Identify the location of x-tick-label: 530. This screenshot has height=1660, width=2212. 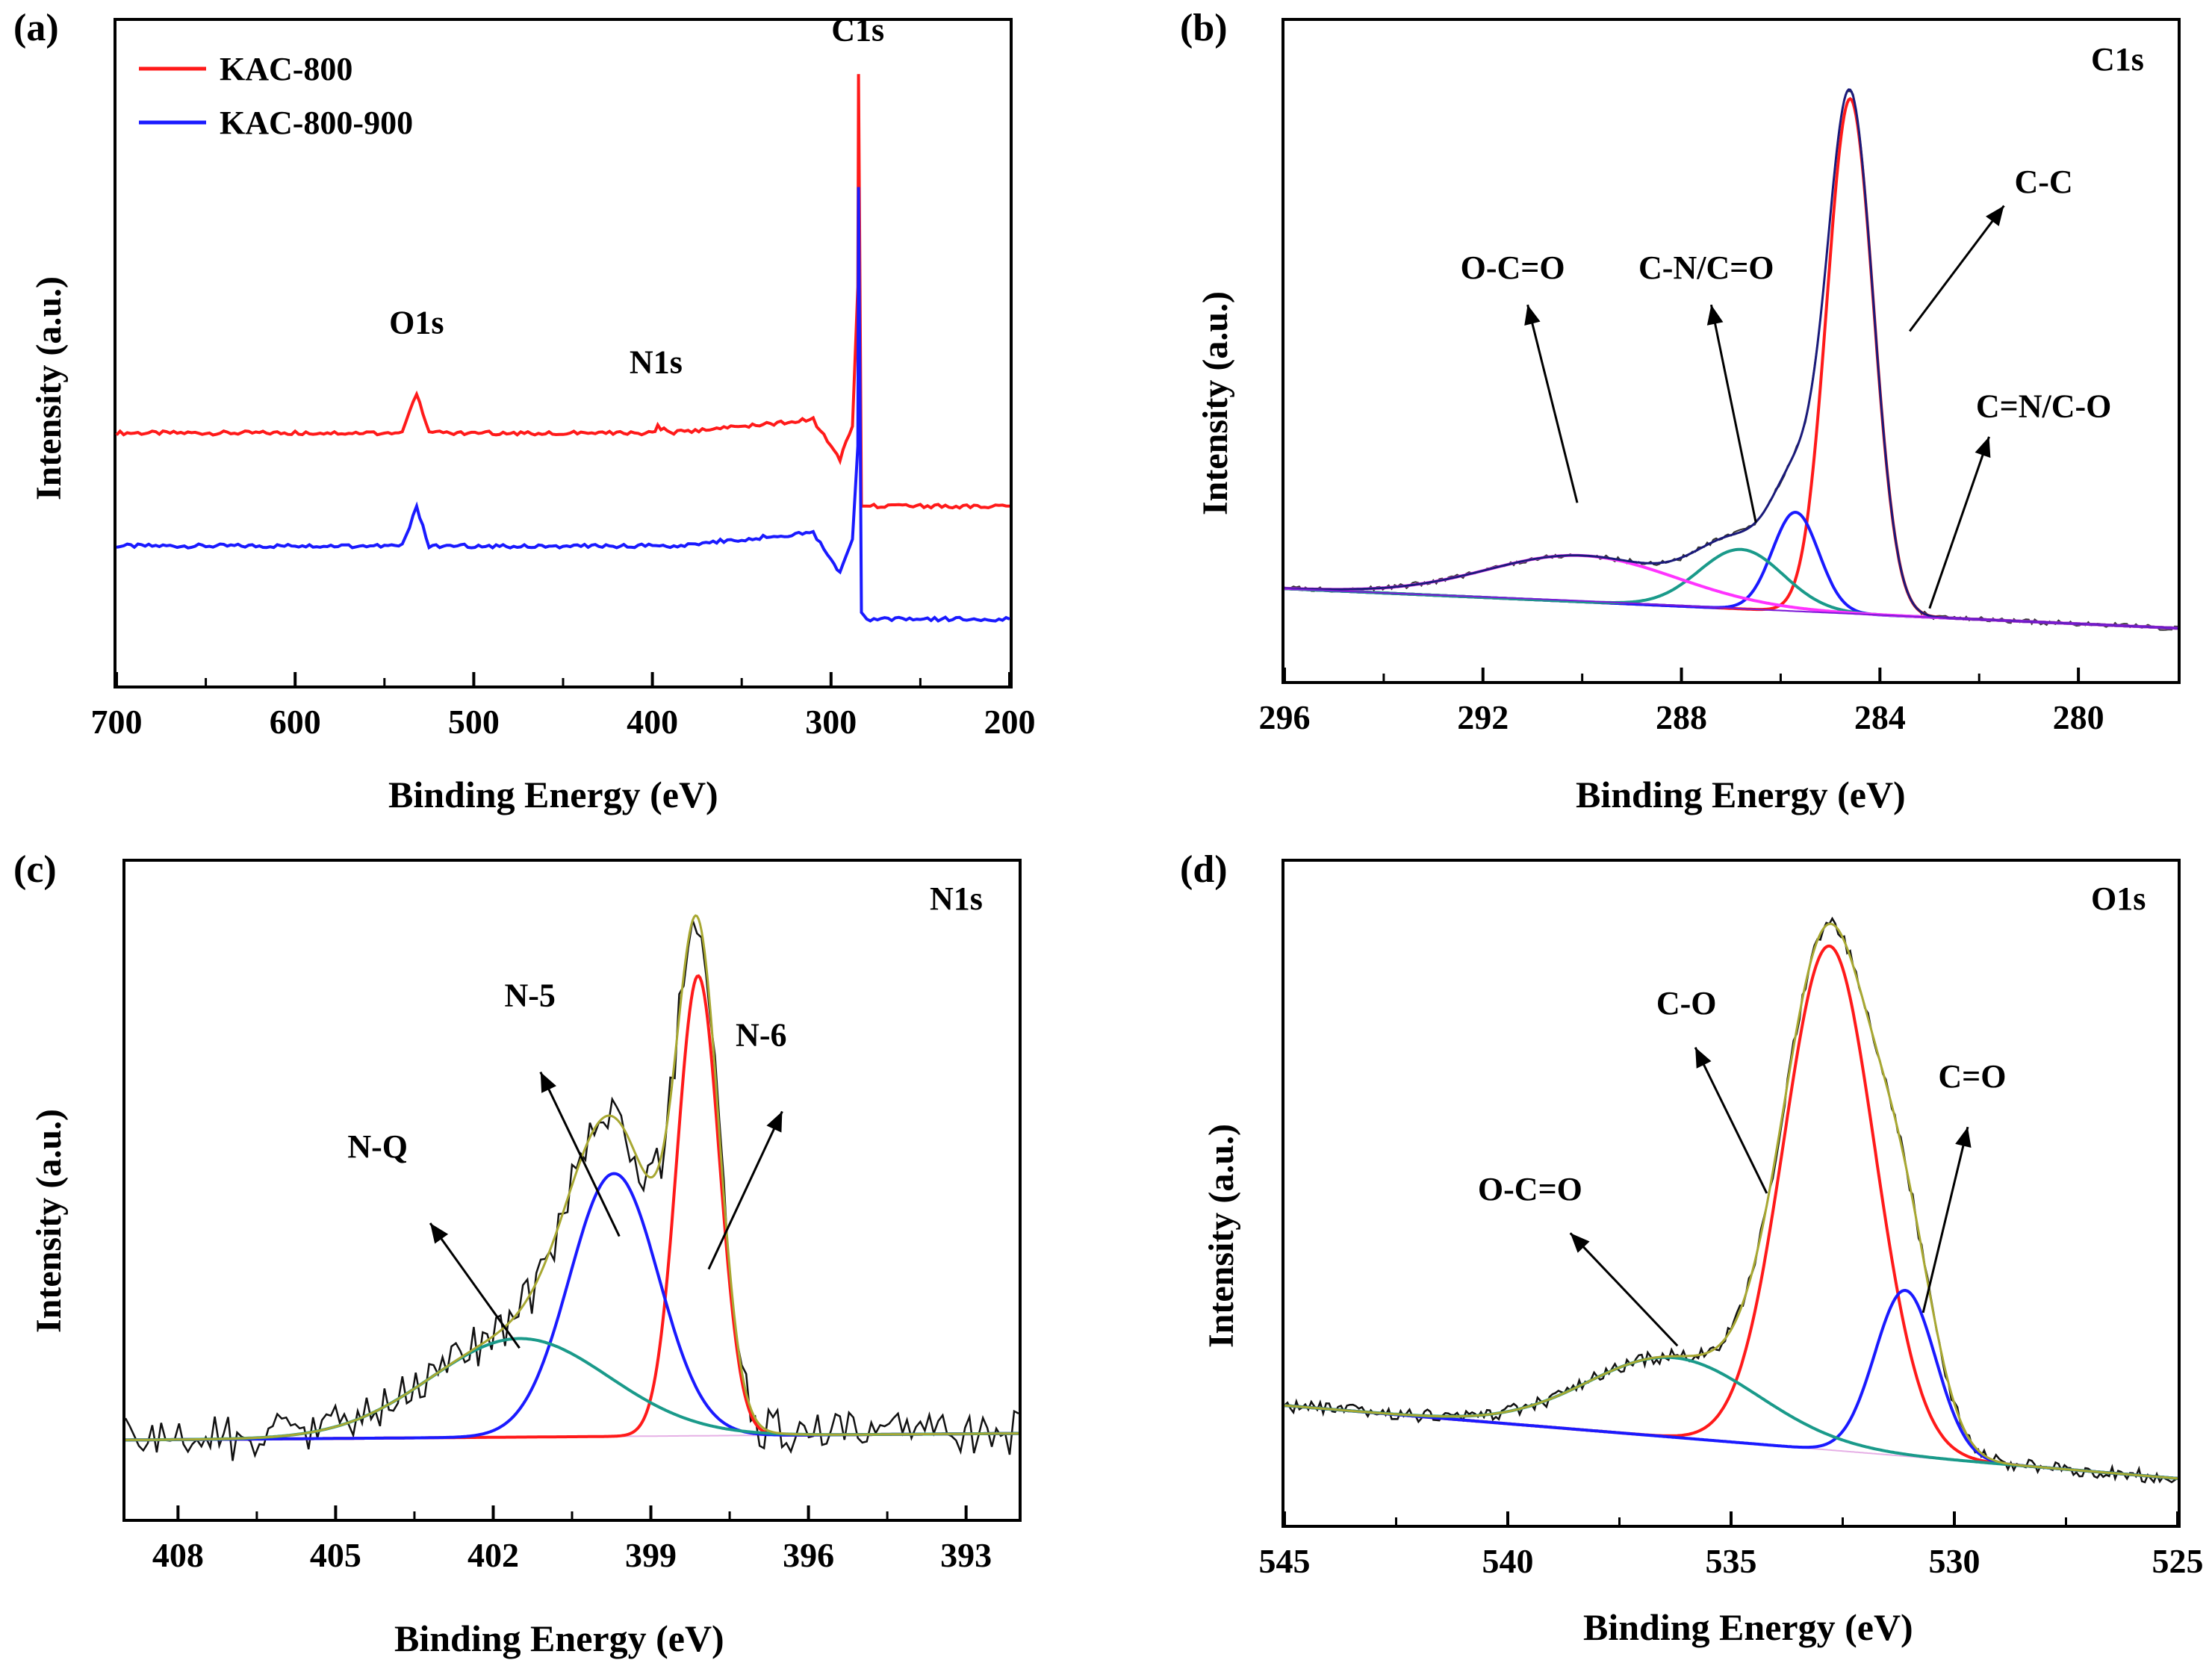
(1954, 1561).